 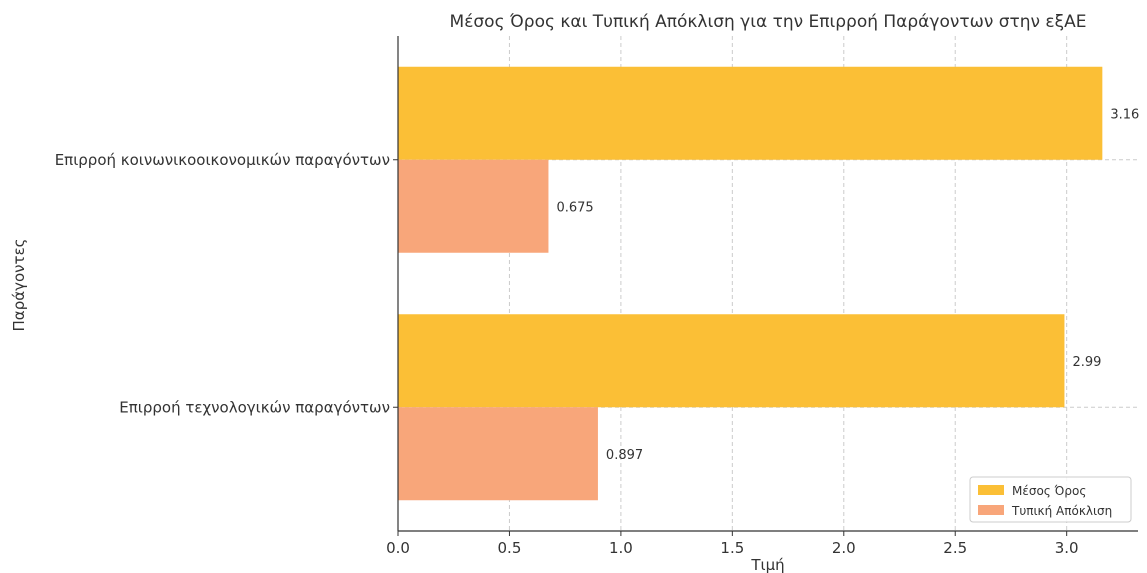 I want to click on x-tick-label: 1.0, so click(x=621, y=548).